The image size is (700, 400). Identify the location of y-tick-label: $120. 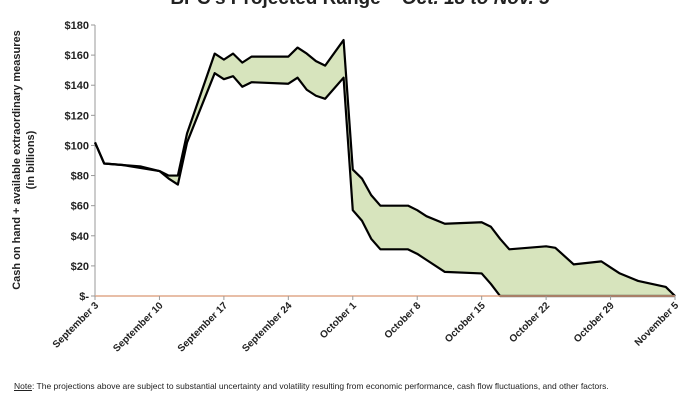
(77, 116).